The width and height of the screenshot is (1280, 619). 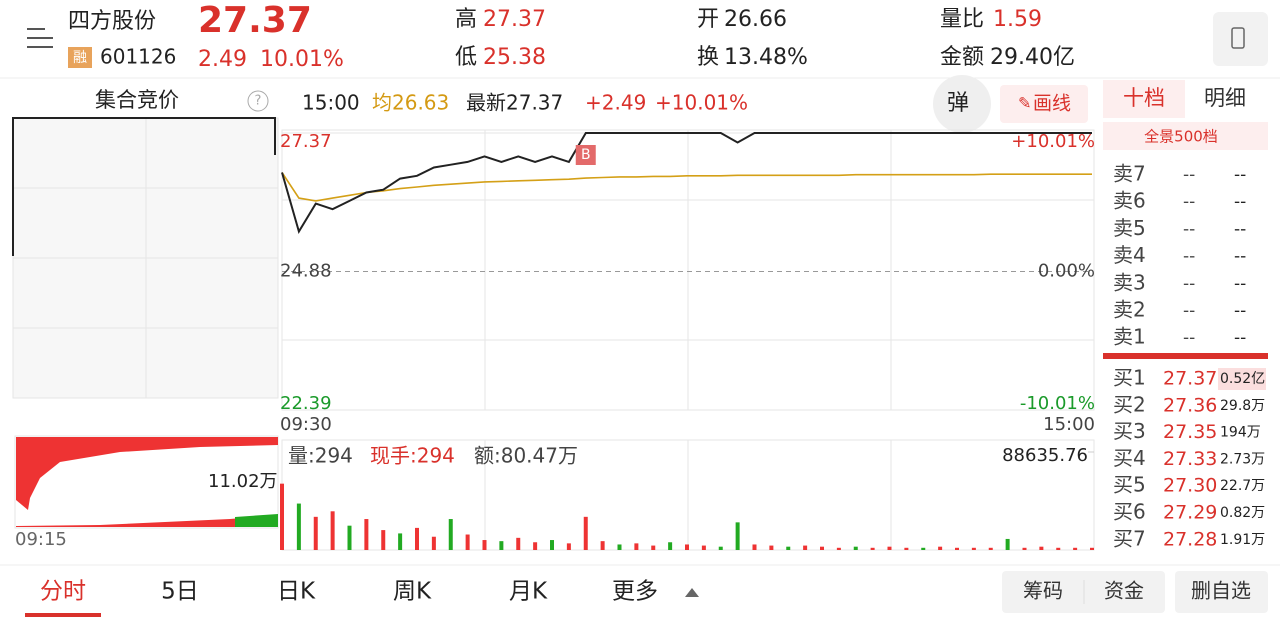 I want to click on landscape-button, so click(x=1240, y=39).